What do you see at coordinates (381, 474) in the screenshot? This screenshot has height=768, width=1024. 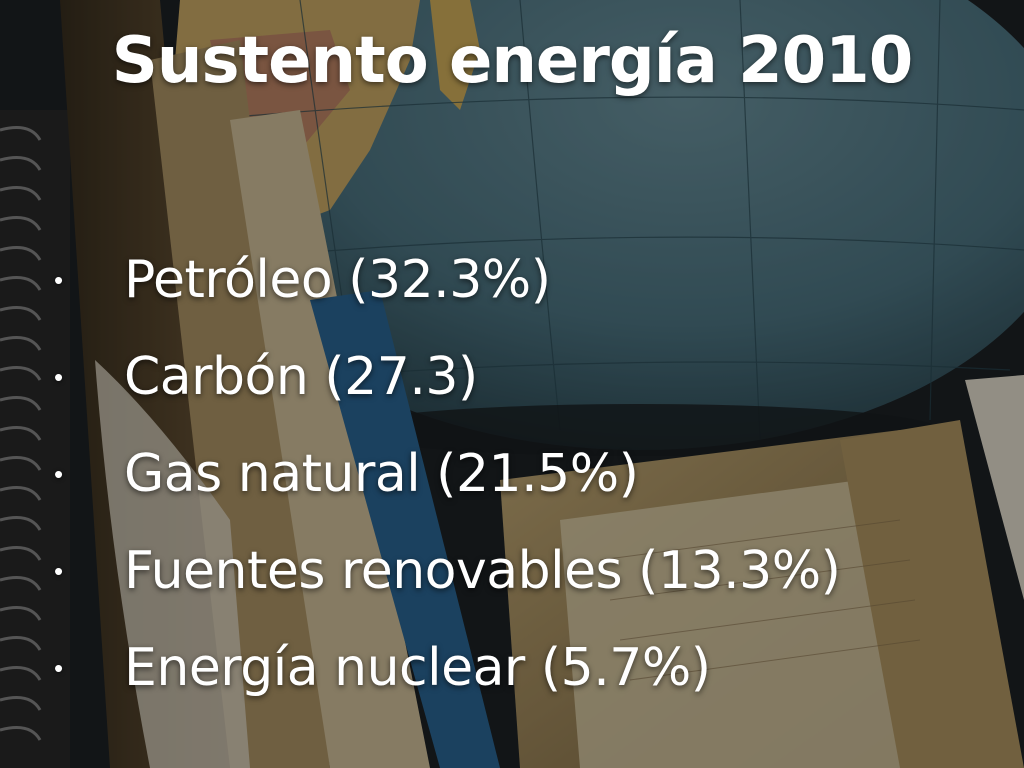 I see `bullet-text: Gas natural (21.5%)` at bounding box center [381, 474].